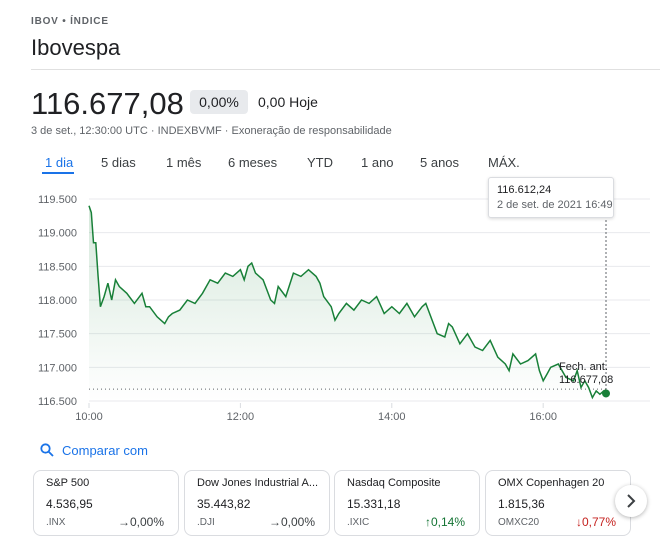 Image resolution: width=660 pixels, height=546 pixels. What do you see at coordinates (374, 504) in the screenshot?
I see `card-price: 15.331,18` at bounding box center [374, 504].